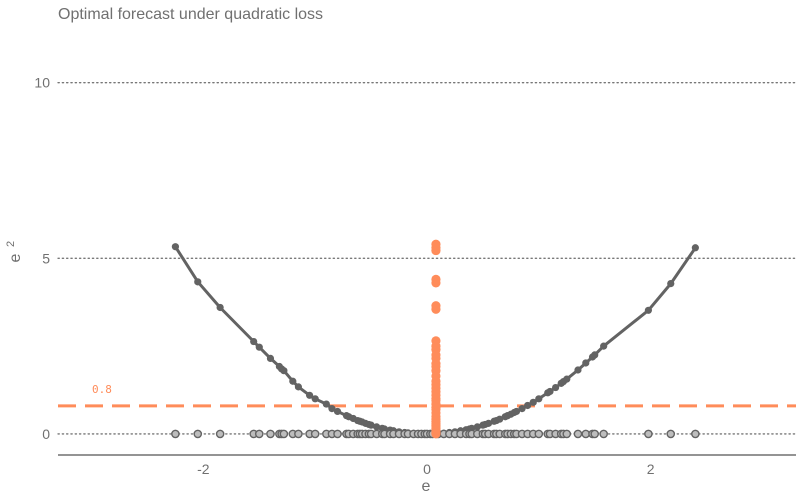 Image resolution: width=800 pixels, height=500 pixels. What do you see at coordinates (651, 469) in the screenshot?
I see `x-tick-label: 2` at bounding box center [651, 469].